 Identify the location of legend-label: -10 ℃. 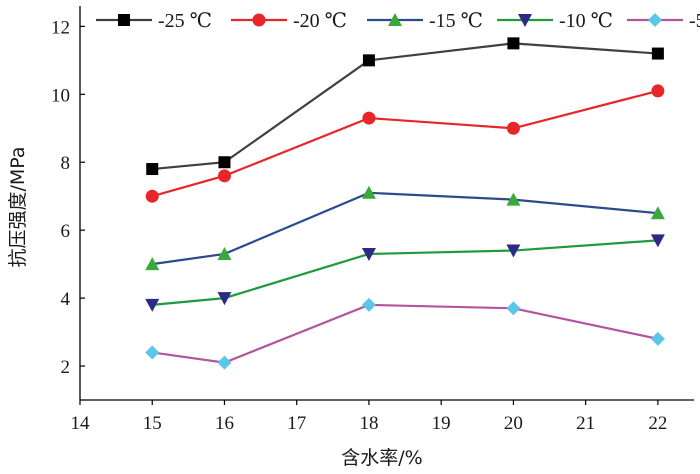
(586, 21).